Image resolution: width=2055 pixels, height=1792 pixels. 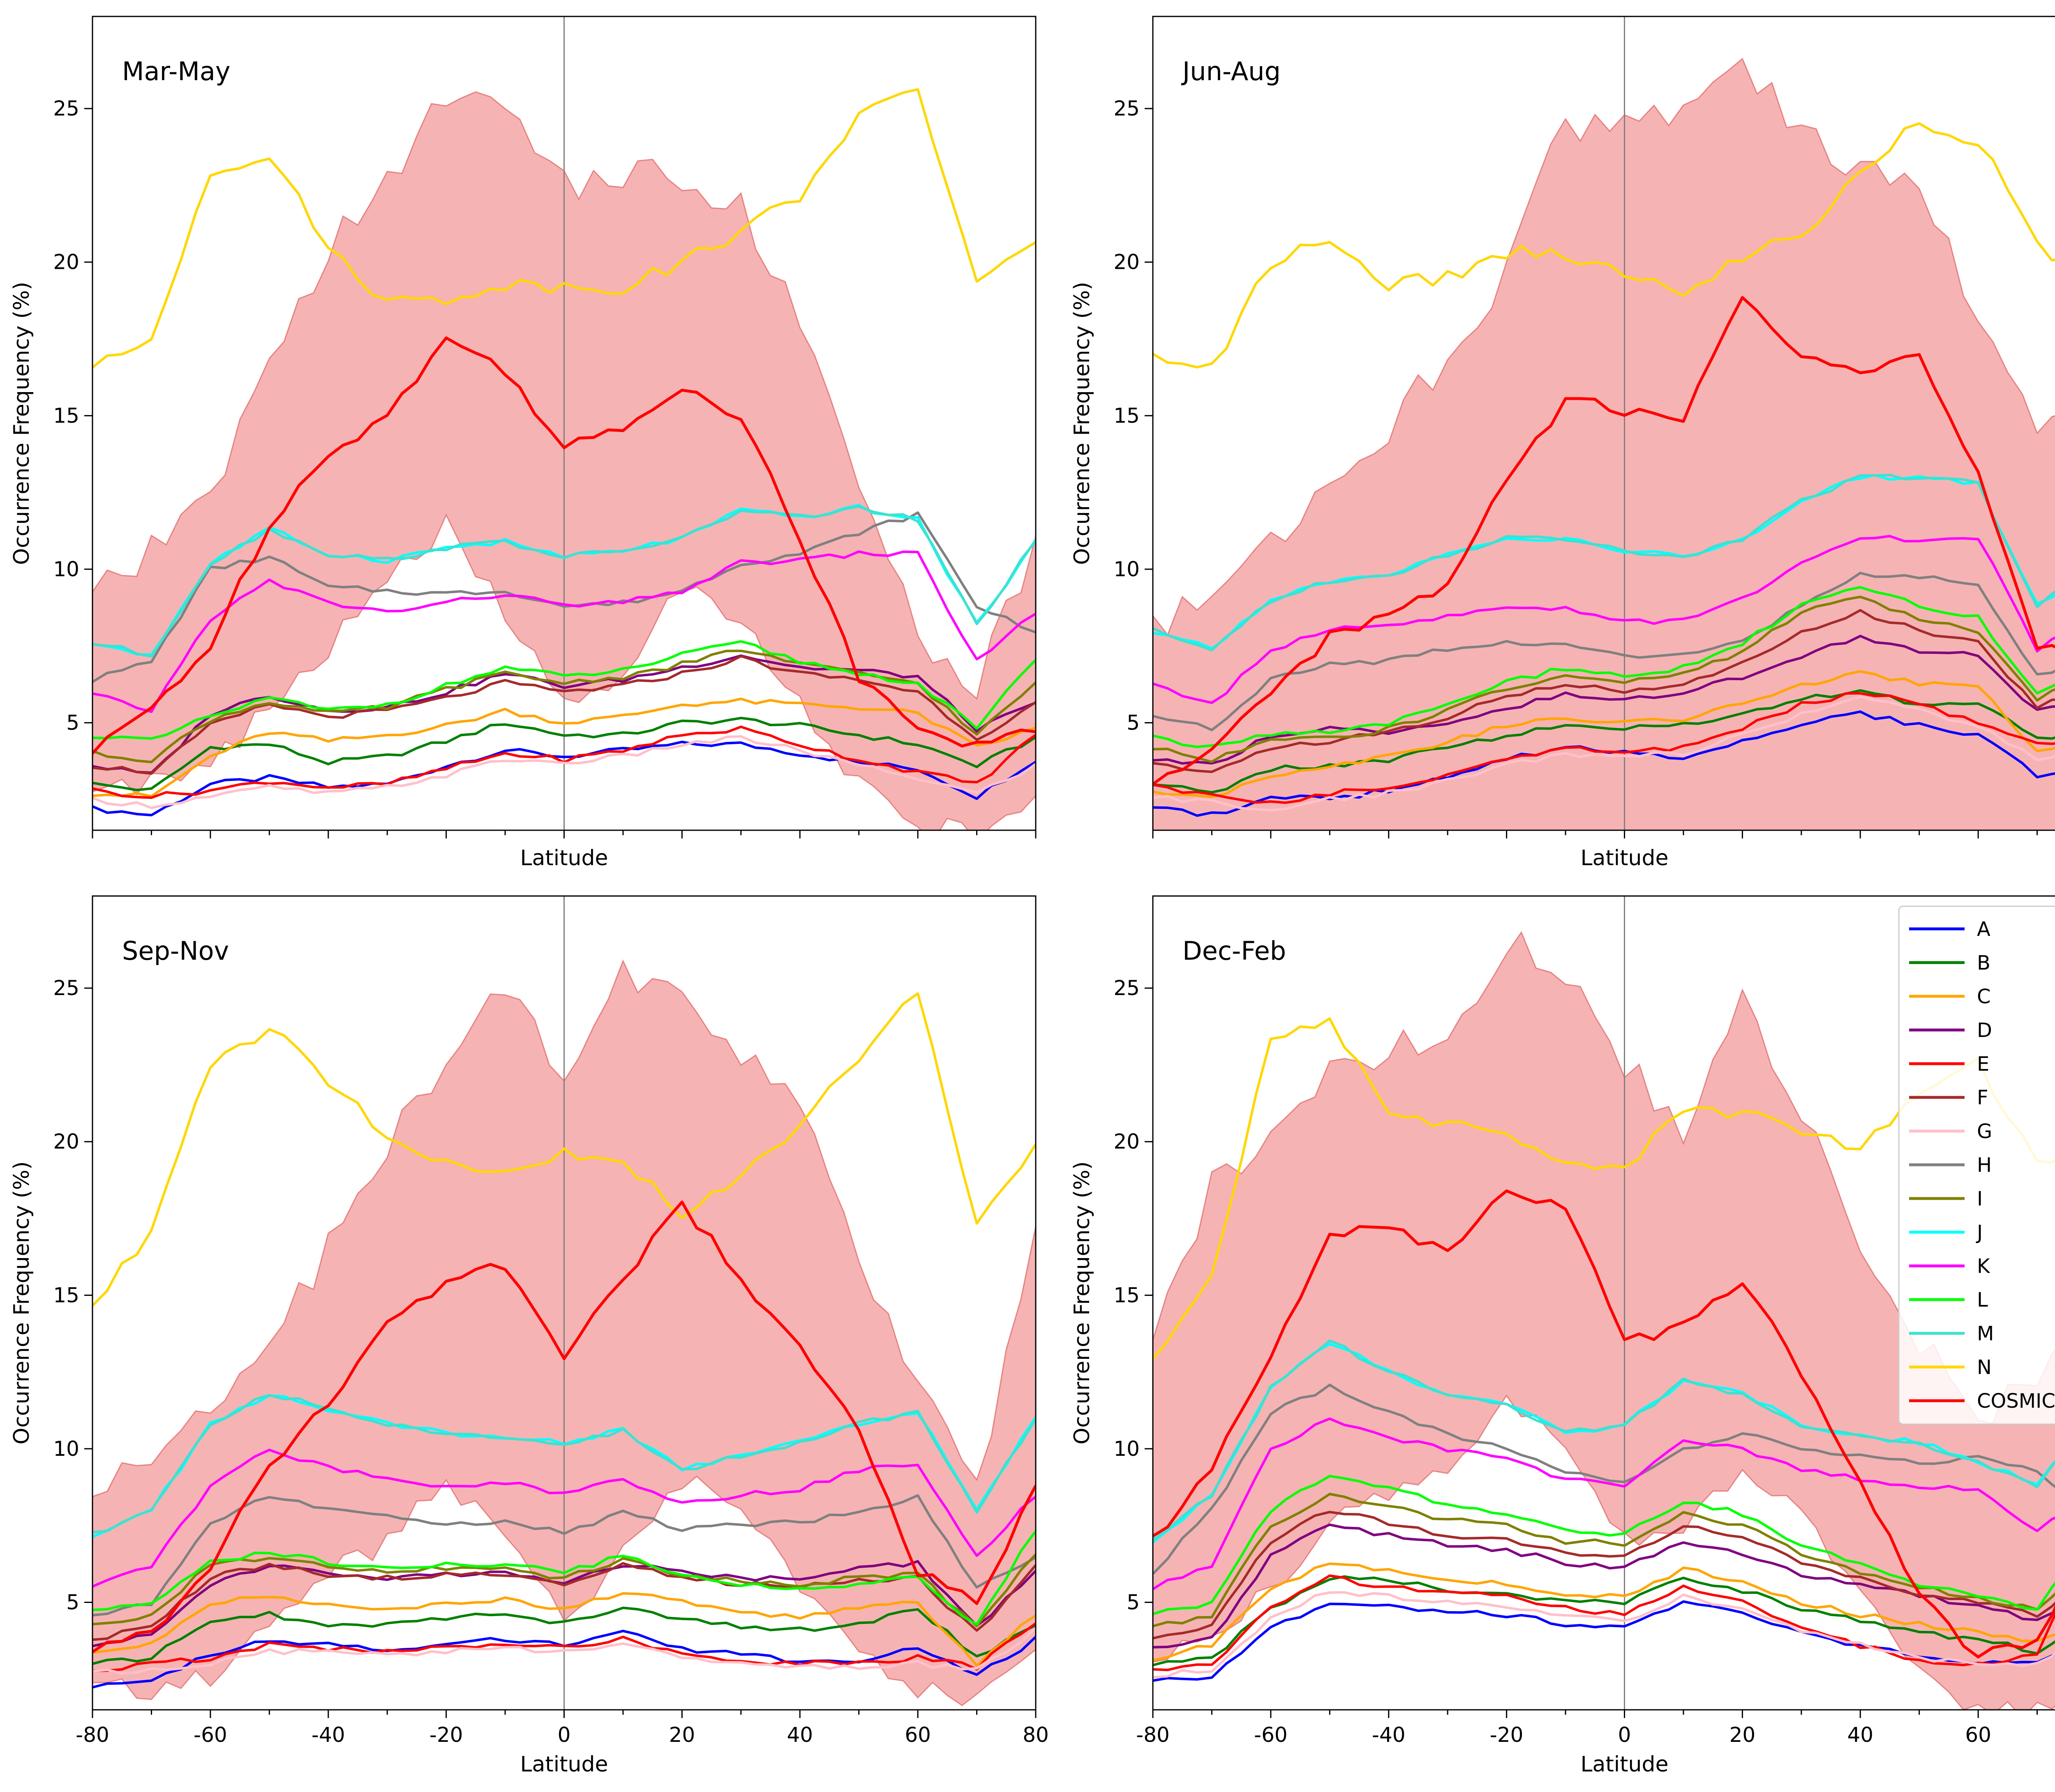 I want to click on legend-label-l: L, so click(x=1982, y=1301).